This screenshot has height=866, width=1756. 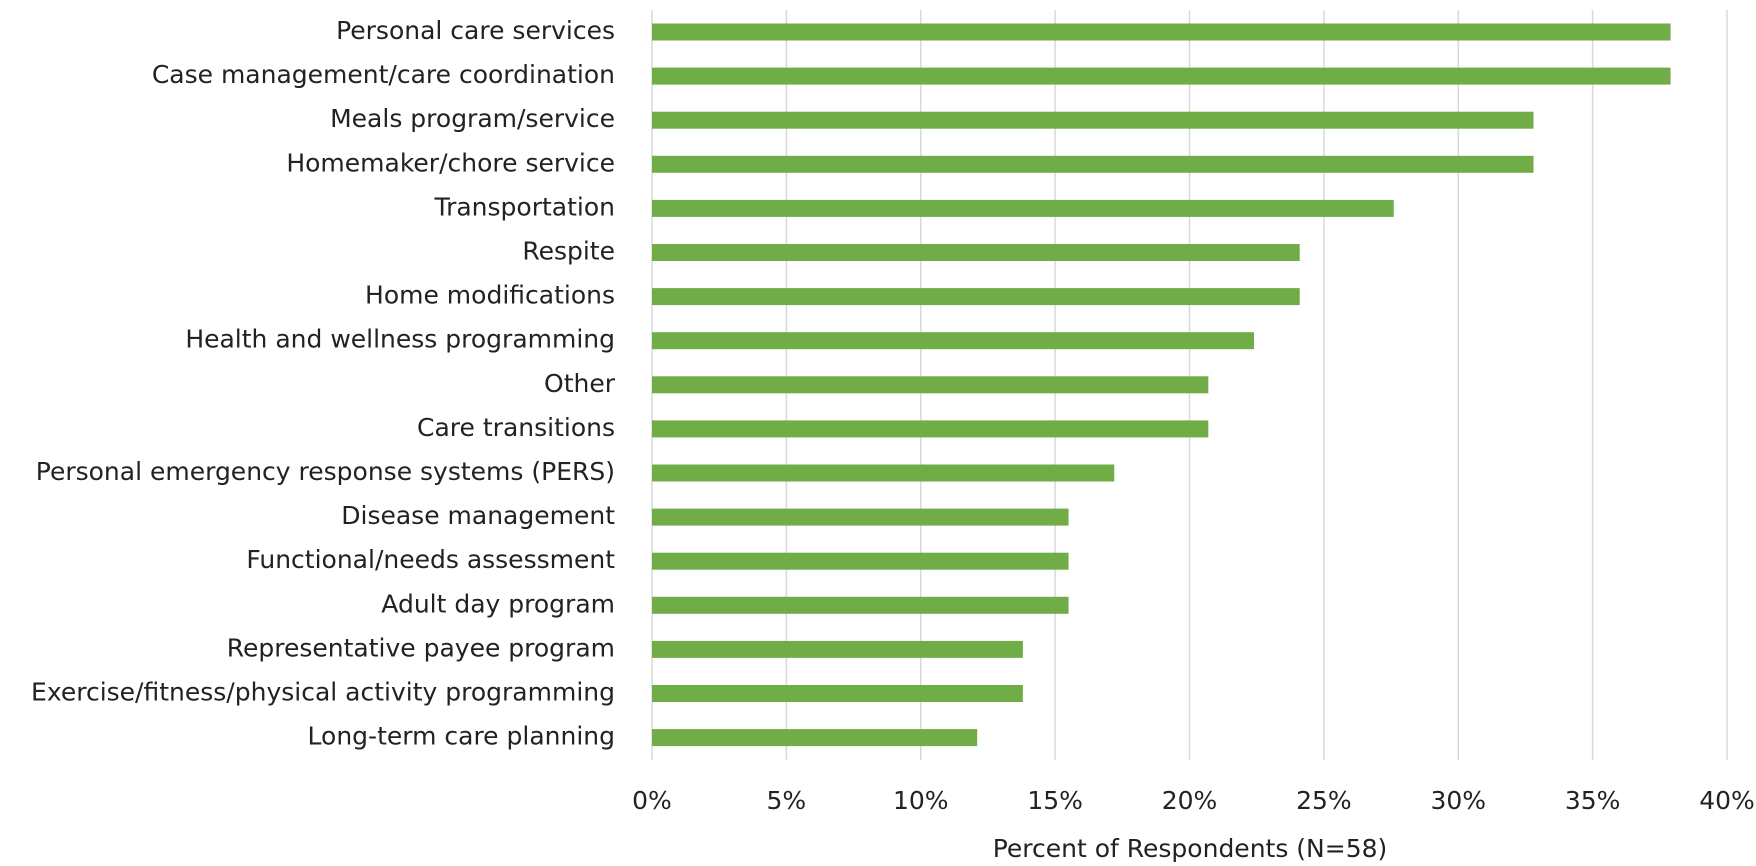 What do you see at coordinates (787, 800) in the screenshot?
I see `x-tick-label: 5%` at bounding box center [787, 800].